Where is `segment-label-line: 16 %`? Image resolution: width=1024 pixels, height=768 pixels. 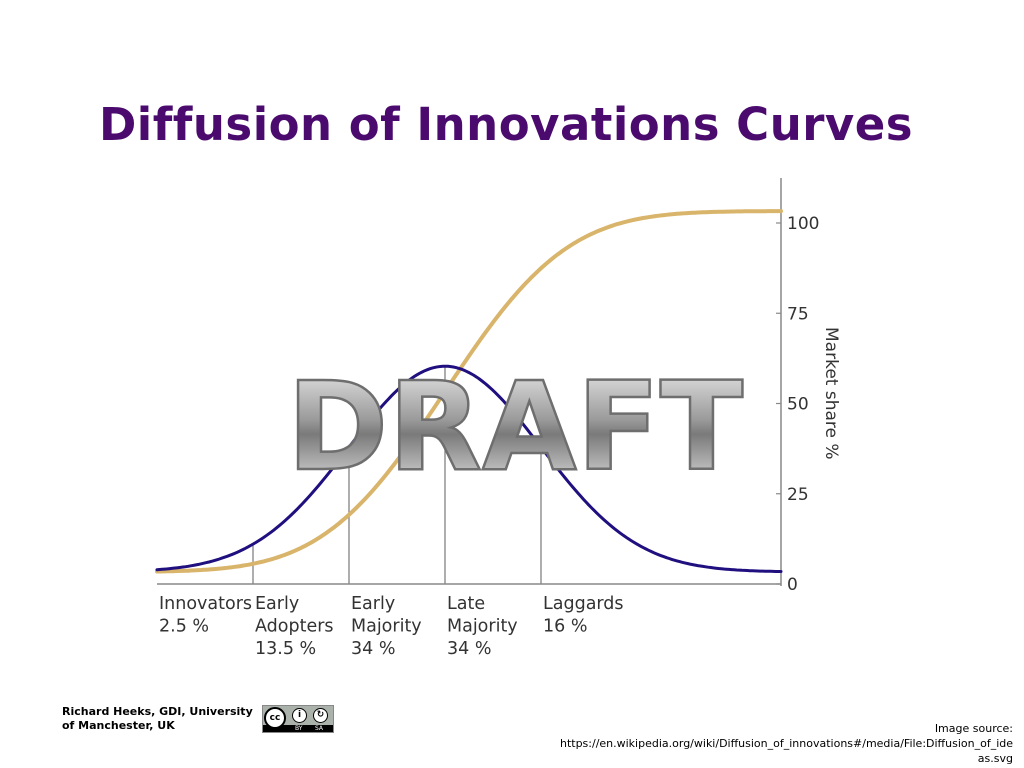 segment-label-line: 16 % is located at coordinates (565, 627).